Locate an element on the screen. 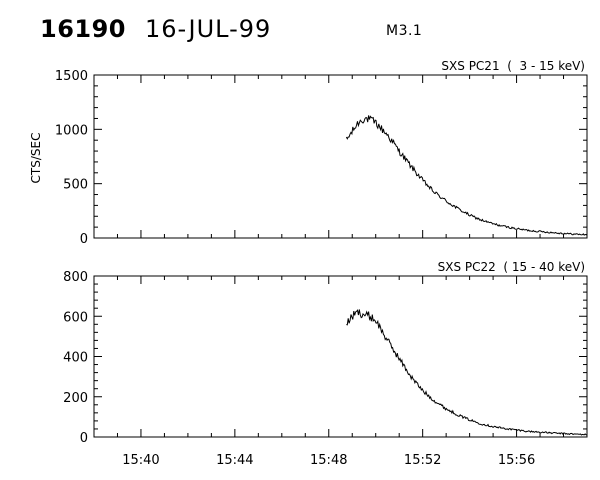 The width and height of the screenshot is (600, 480). y-tick-label: 600 is located at coordinates (75, 317).